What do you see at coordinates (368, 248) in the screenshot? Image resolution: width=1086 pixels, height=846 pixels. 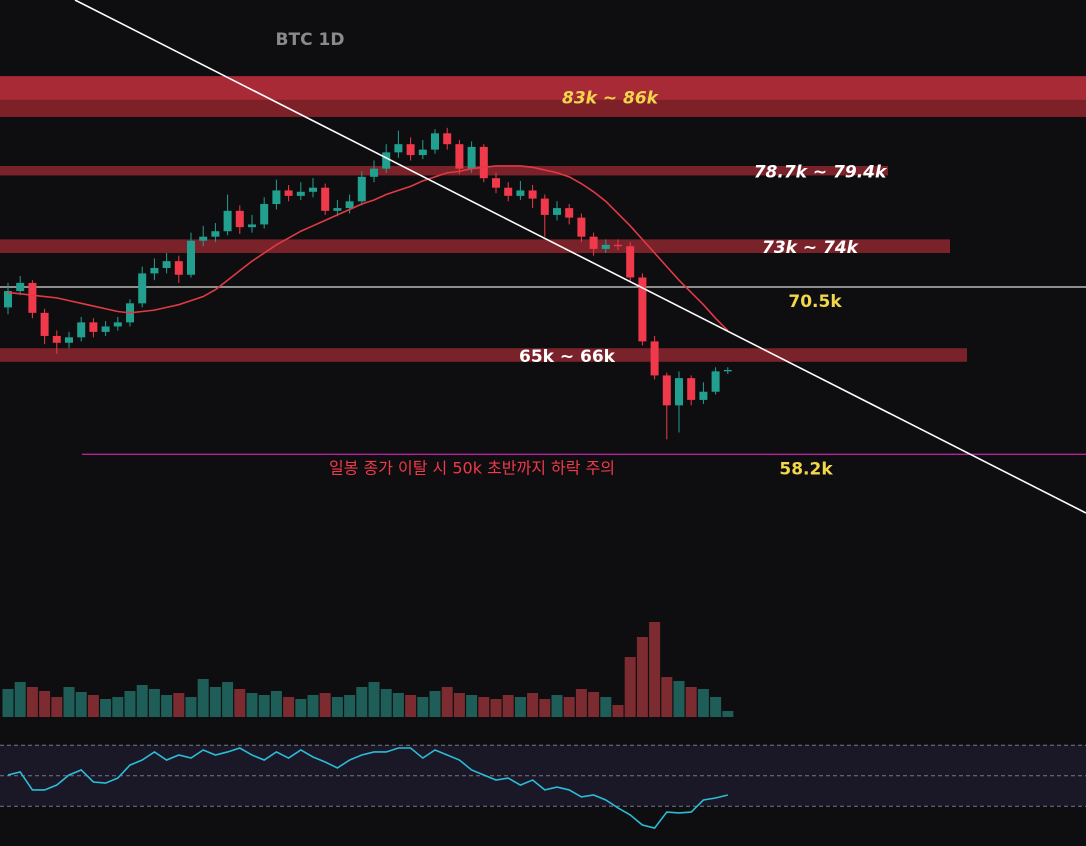 I see `moving-average` at bounding box center [368, 248].